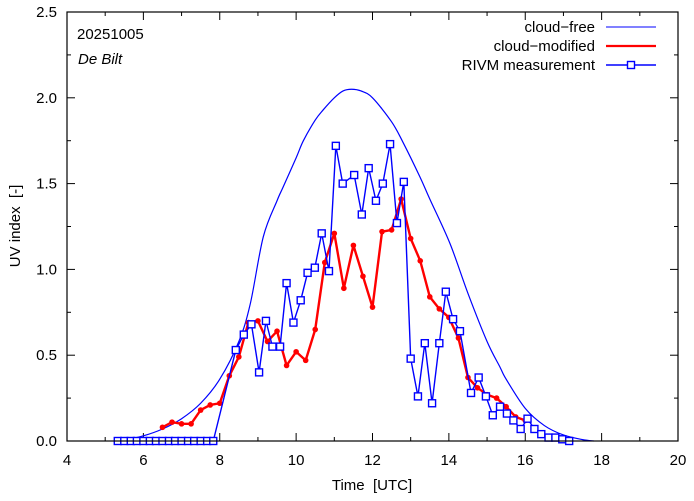  What do you see at coordinates (601, 460) in the screenshot?
I see `x-tick-label: 18` at bounding box center [601, 460].